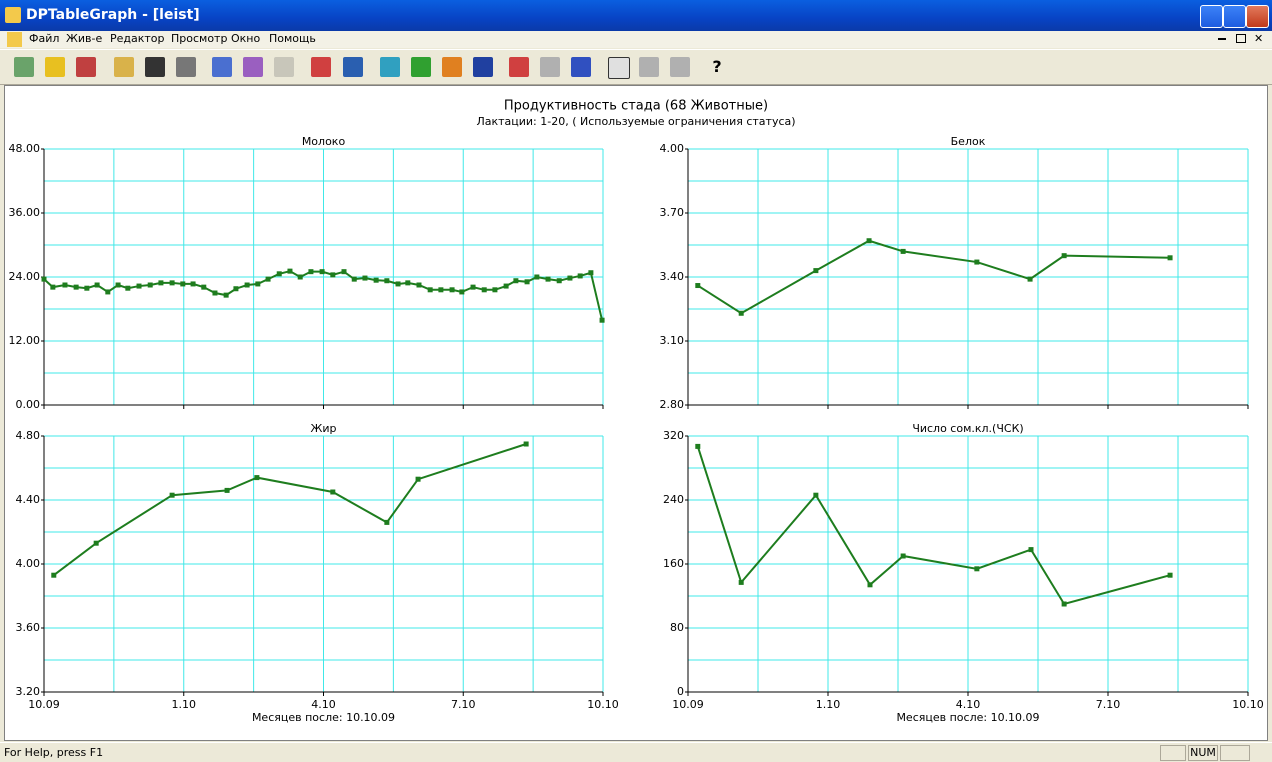 The width and height of the screenshot is (1272, 762). What do you see at coordinates (677, 627) in the screenshot?
I see `y-tick-label: 80` at bounding box center [677, 627].